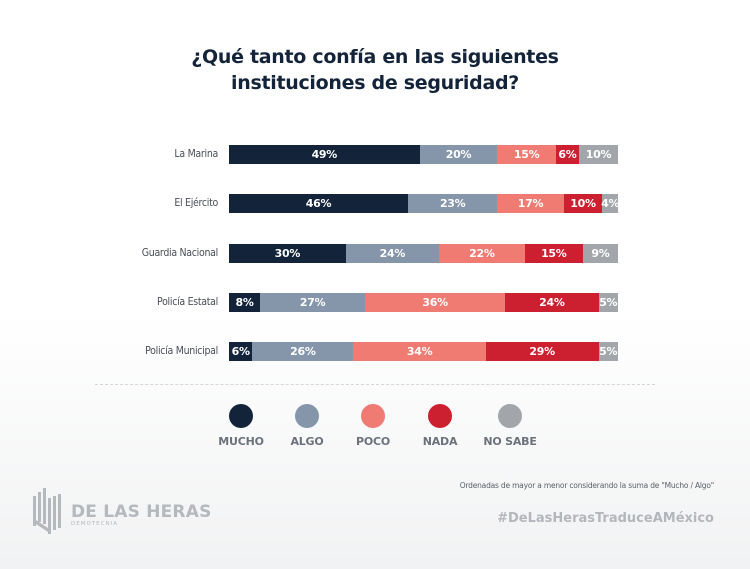  I want to click on bar-segment-algo: 20%, so click(458, 154).